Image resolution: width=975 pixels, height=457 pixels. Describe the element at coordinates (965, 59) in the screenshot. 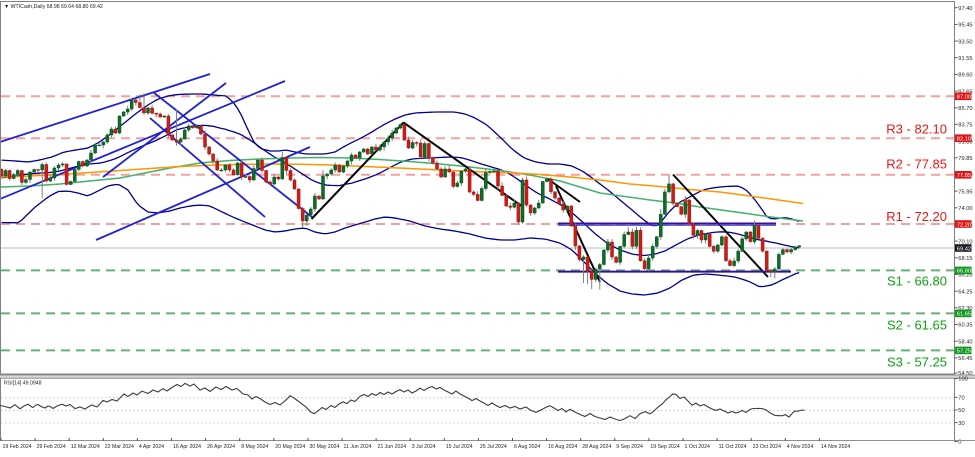

I see `svg-text: 91.55` at that location.